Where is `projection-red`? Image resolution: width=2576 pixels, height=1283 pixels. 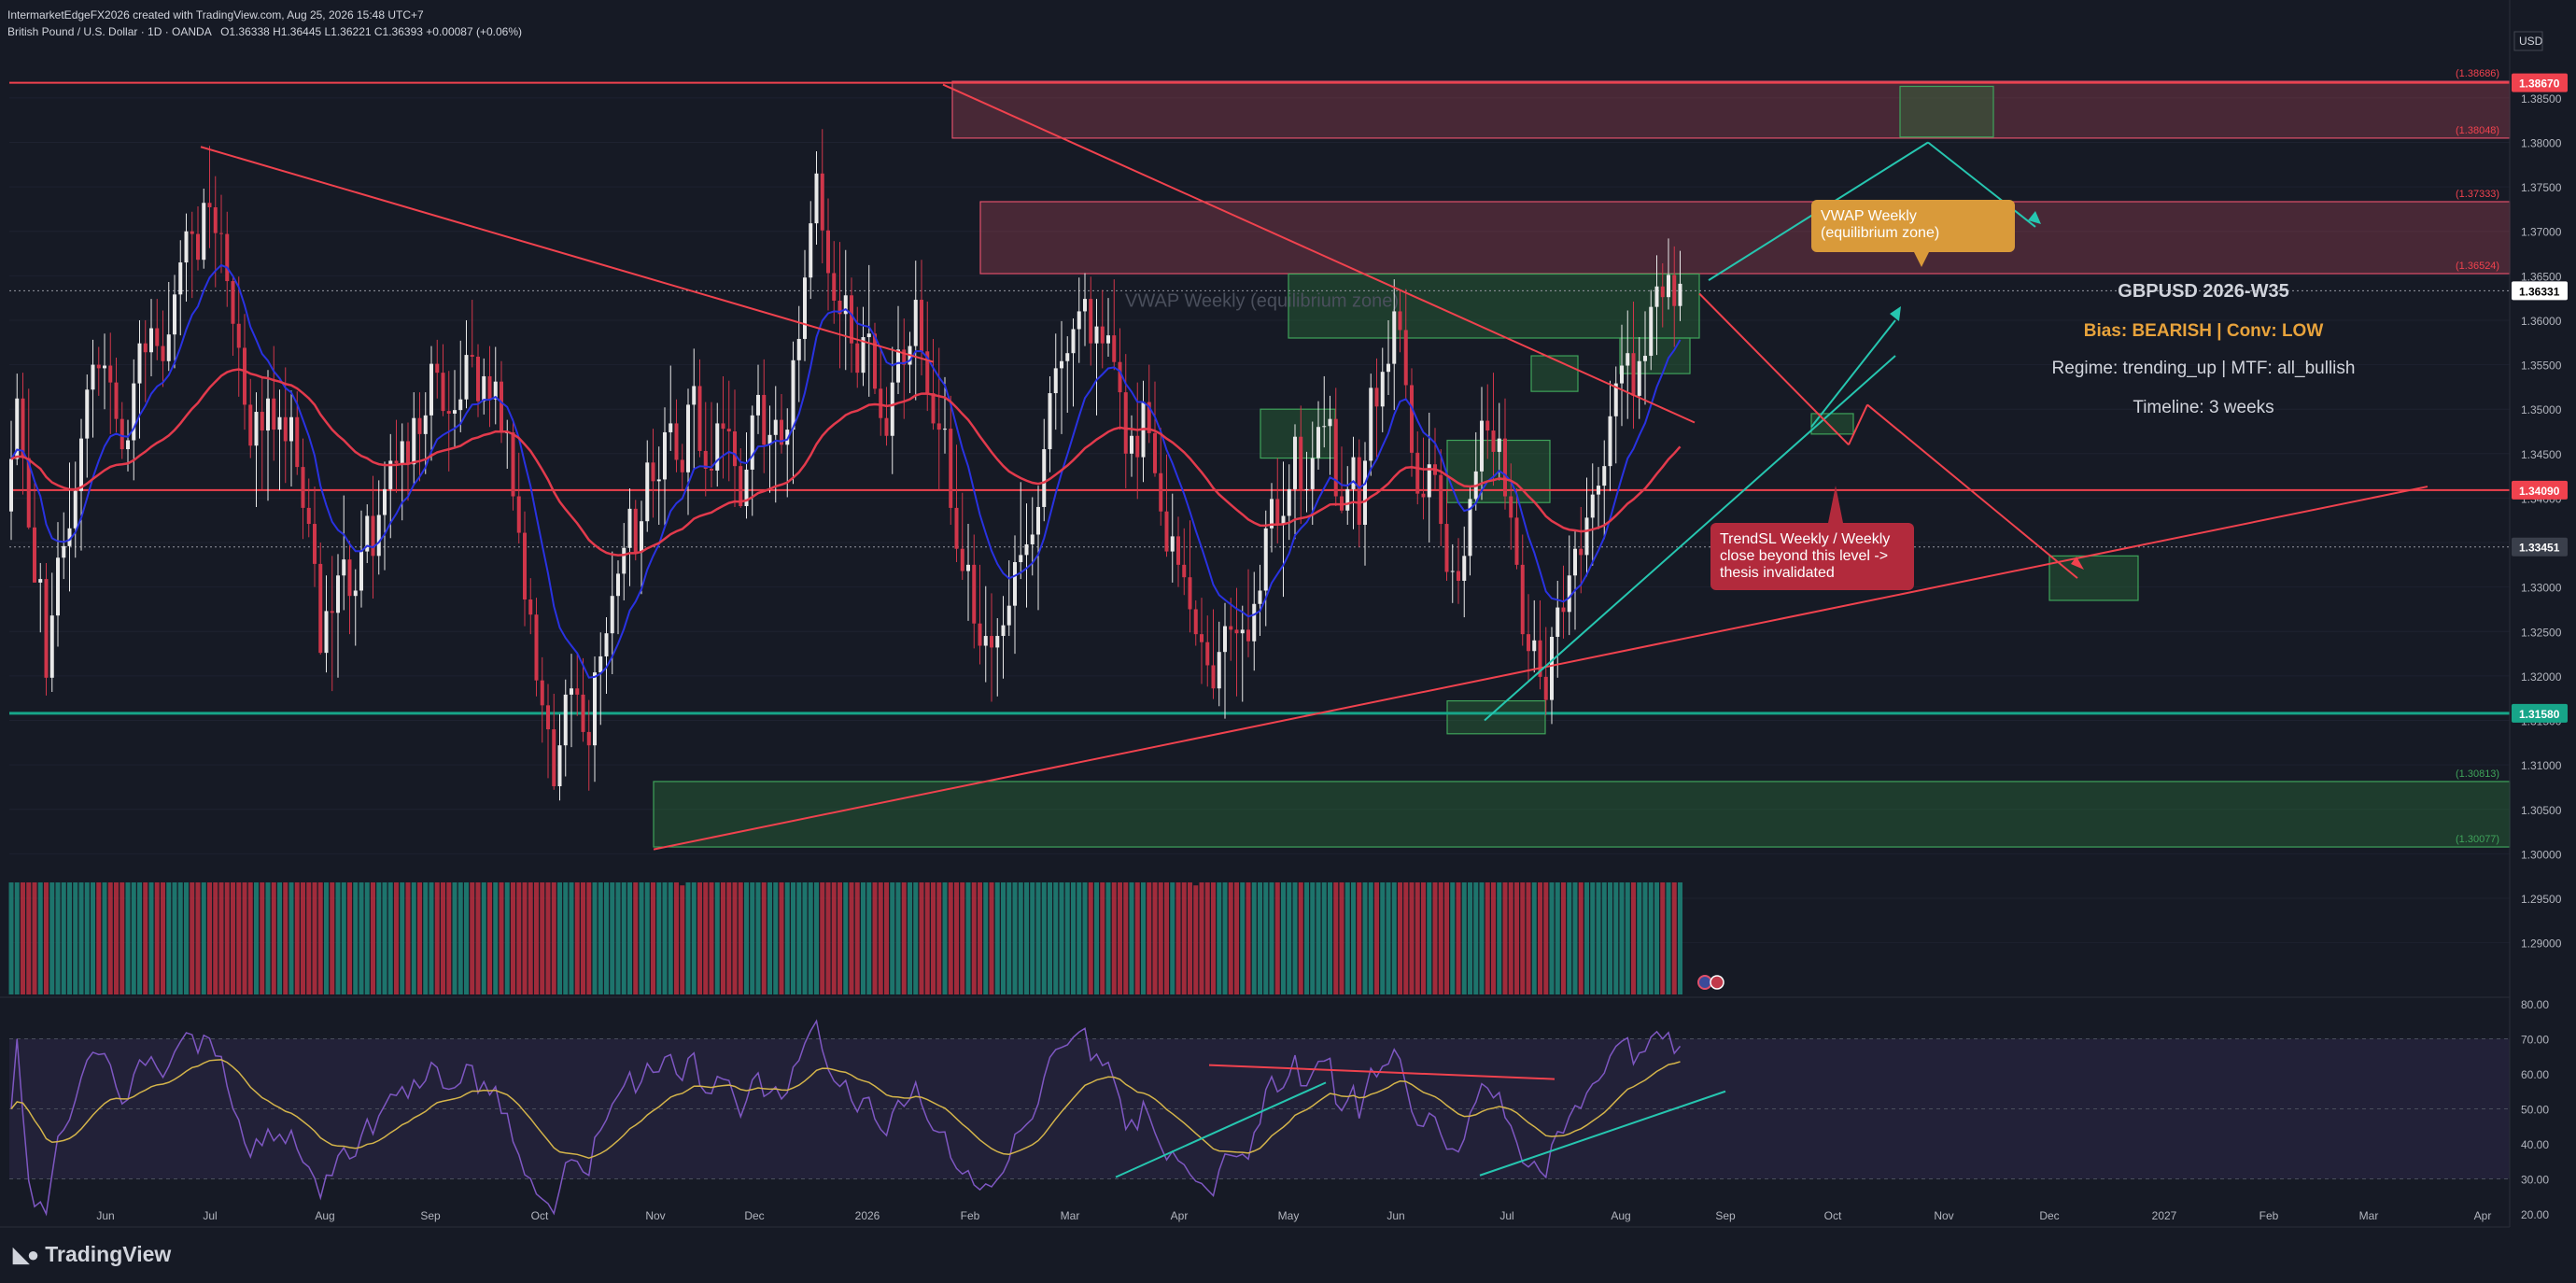 projection-red is located at coordinates (1774, 369).